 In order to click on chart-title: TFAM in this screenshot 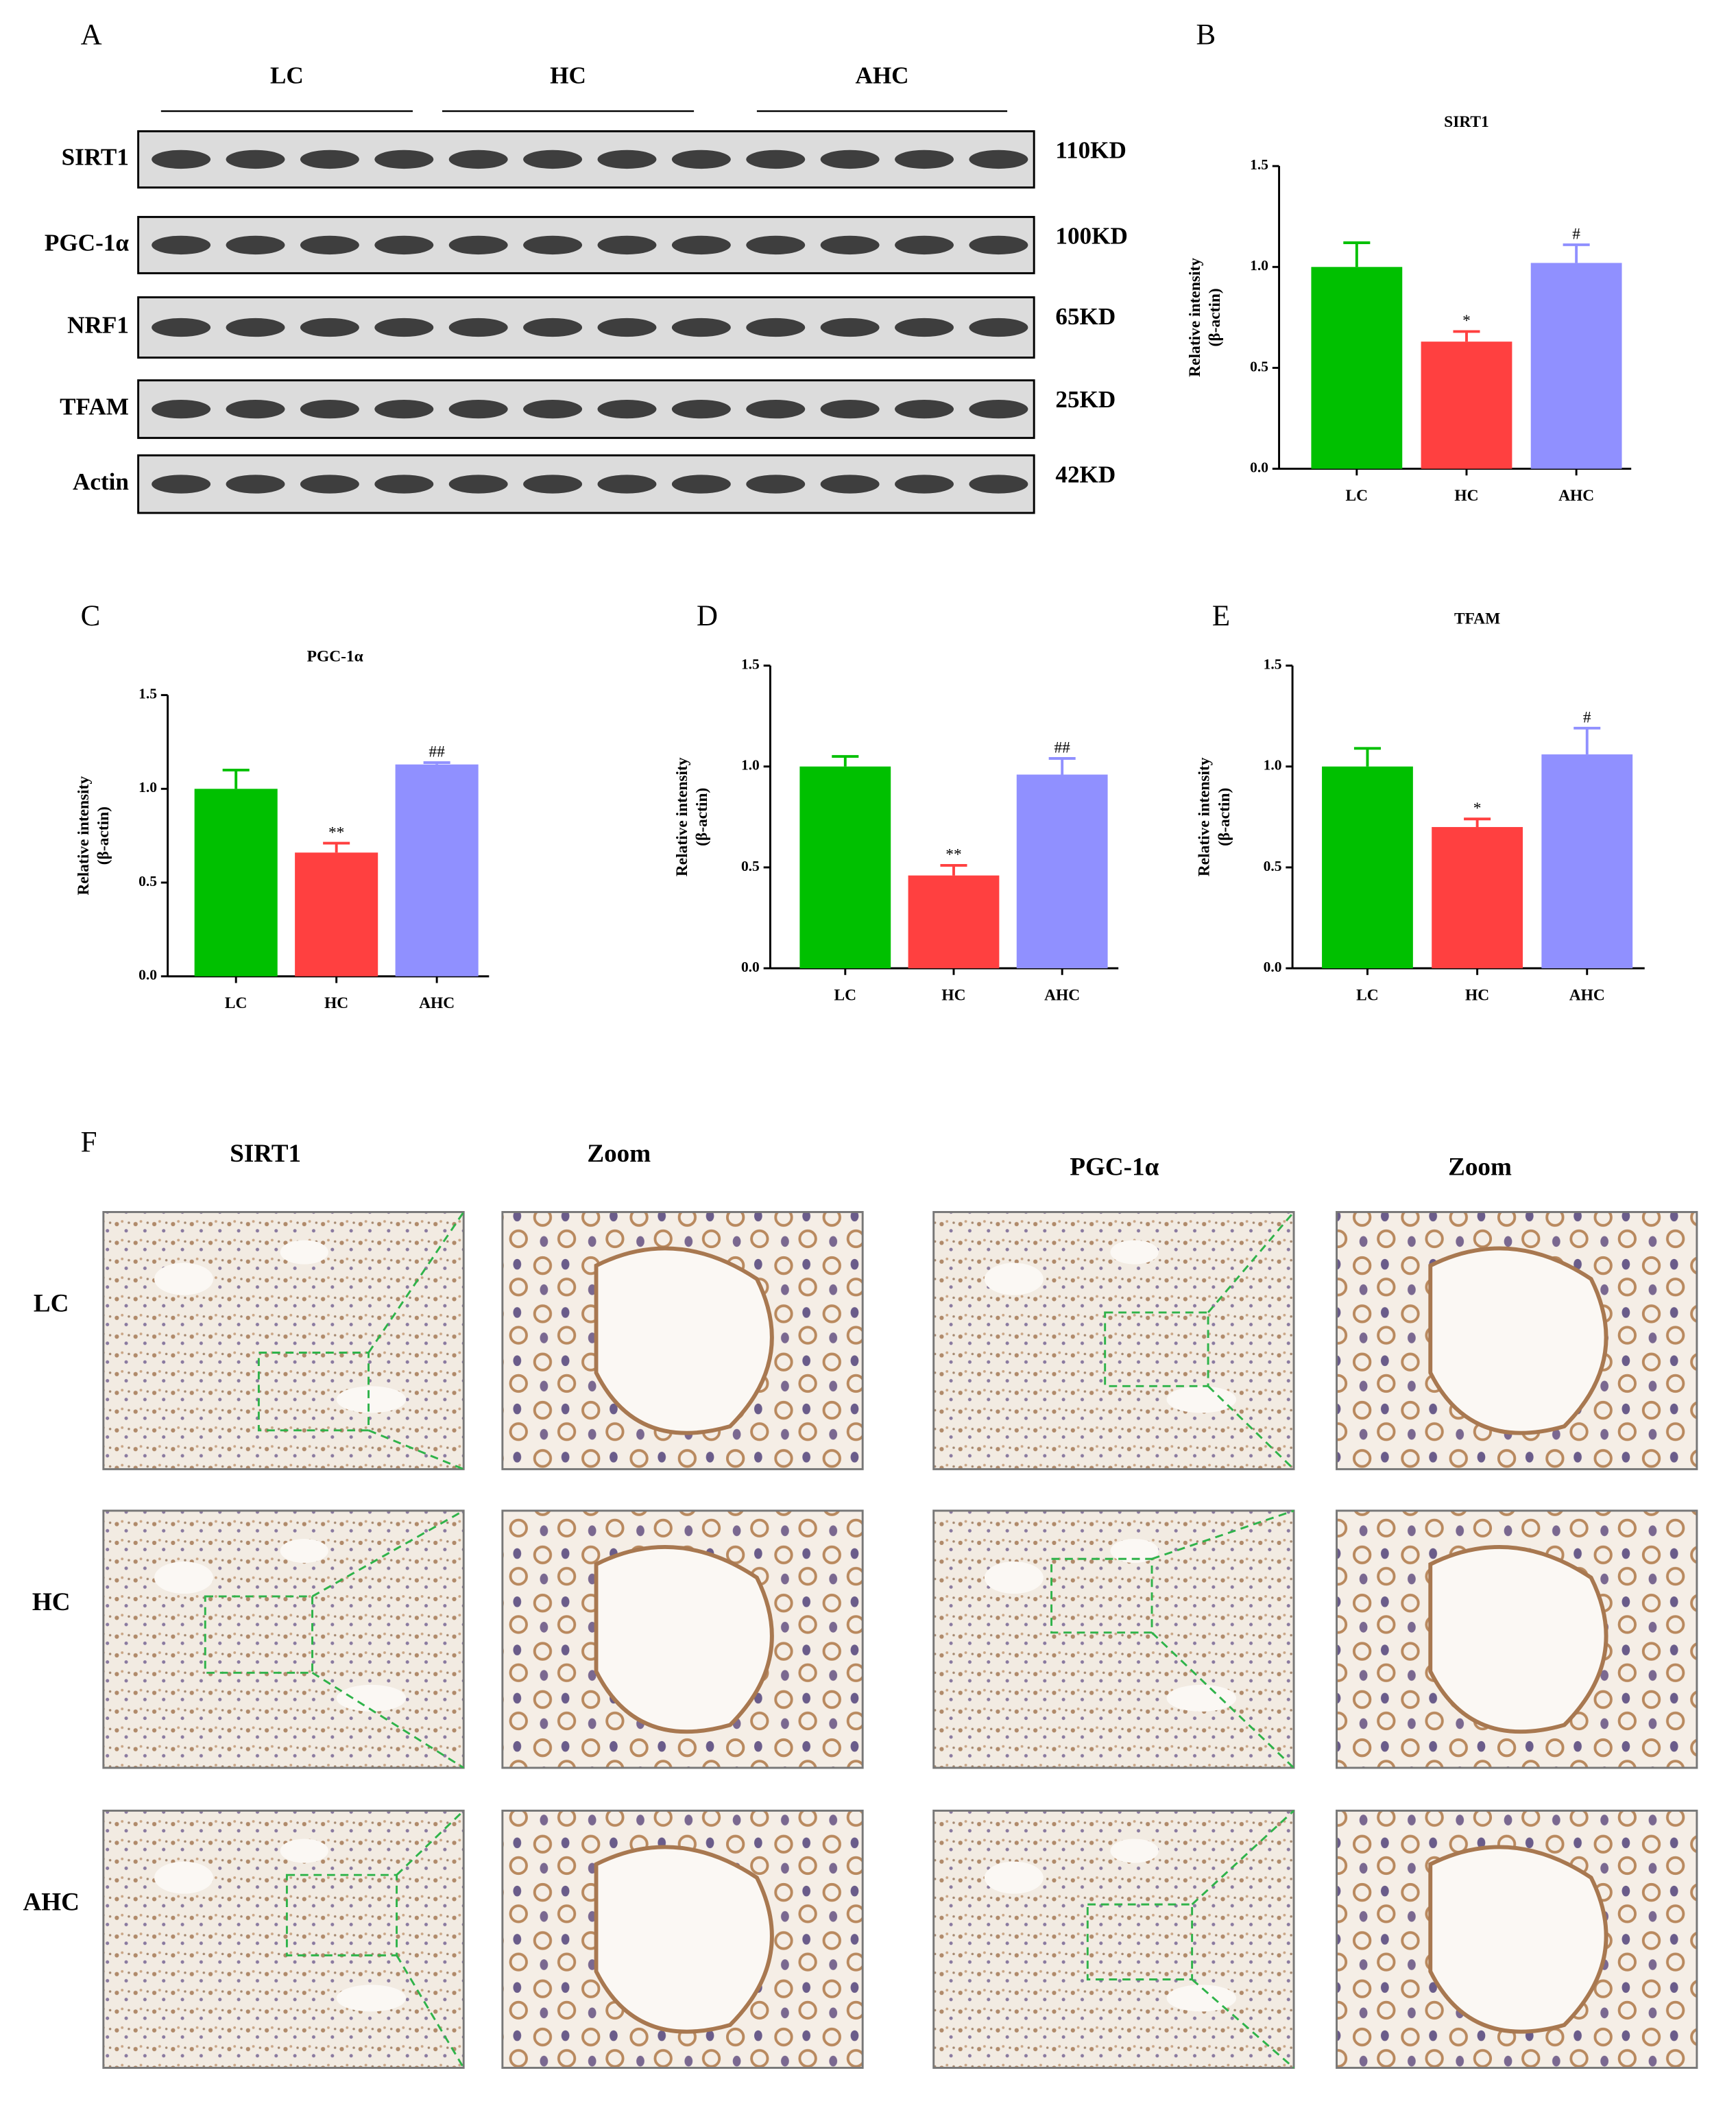, I will do `click(1477, 619)`.